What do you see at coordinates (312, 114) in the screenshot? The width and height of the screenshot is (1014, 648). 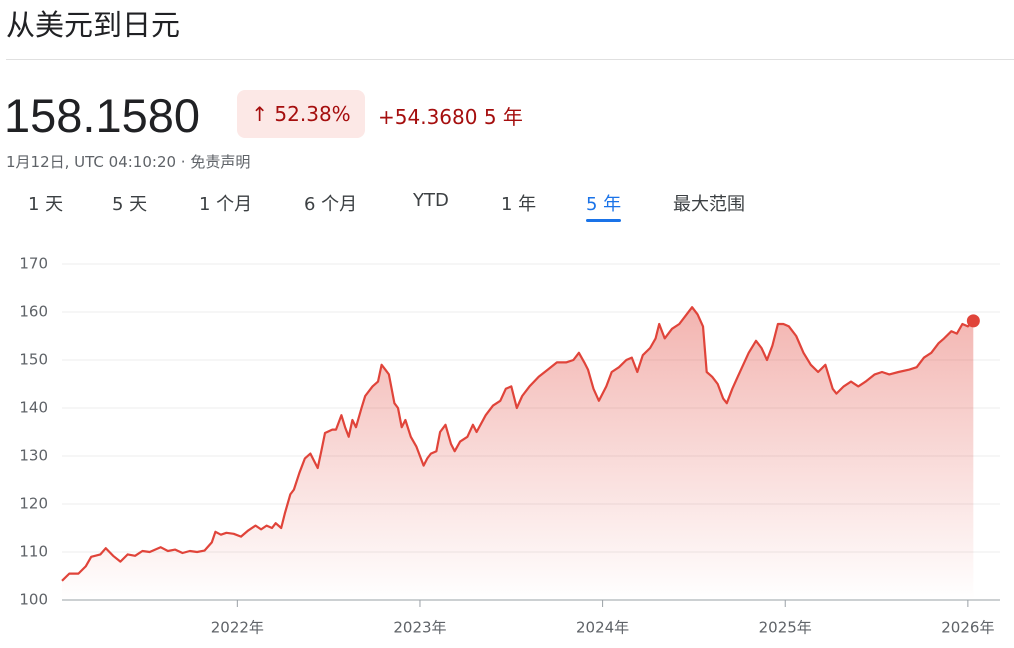 I see `change-pct: 52.38%` at bounding box center [312, 114].